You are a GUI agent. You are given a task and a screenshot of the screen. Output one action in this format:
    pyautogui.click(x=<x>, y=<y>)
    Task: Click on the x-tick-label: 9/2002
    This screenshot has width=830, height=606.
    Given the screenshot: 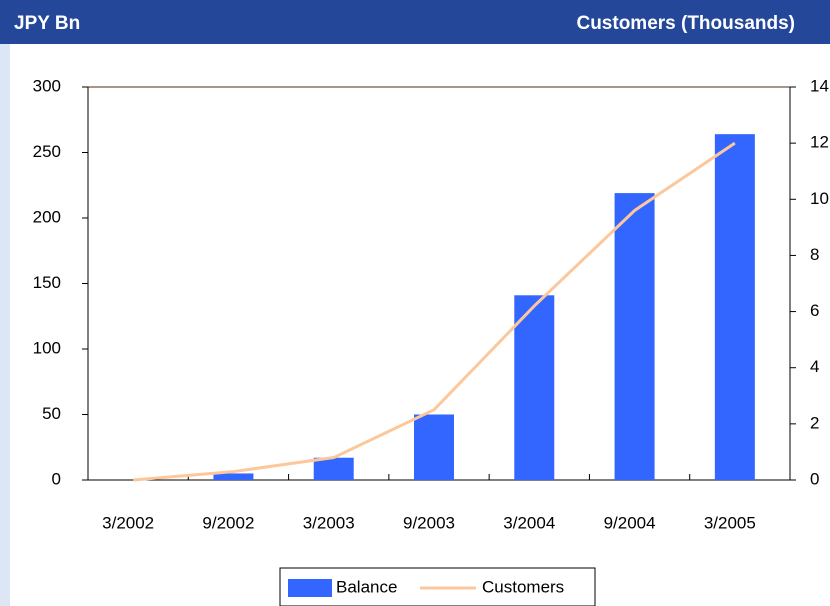 What is the action you would take?
    pyautogui.click(x=228, y=522)
    